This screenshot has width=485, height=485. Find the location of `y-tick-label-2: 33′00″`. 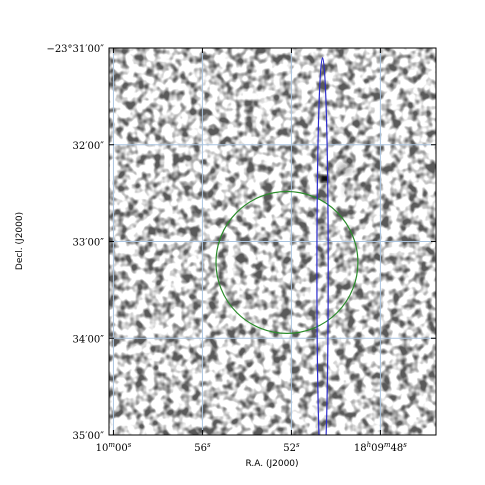

y-tick-label-2: 33′00″ is located at coordinates (89, 243).